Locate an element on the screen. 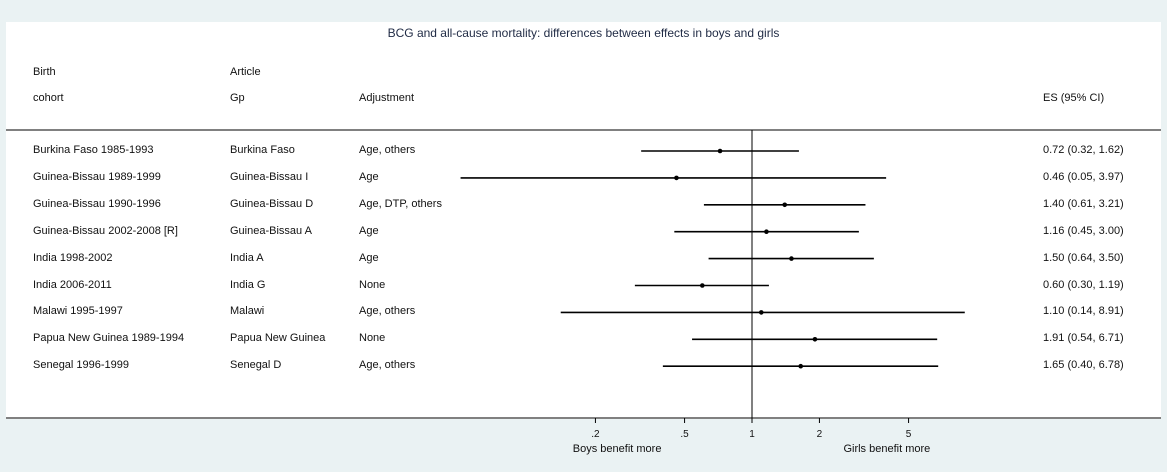 The width and height of the screenshot is (1167, 472). row-article: India A is located at coordinates (247, 257).